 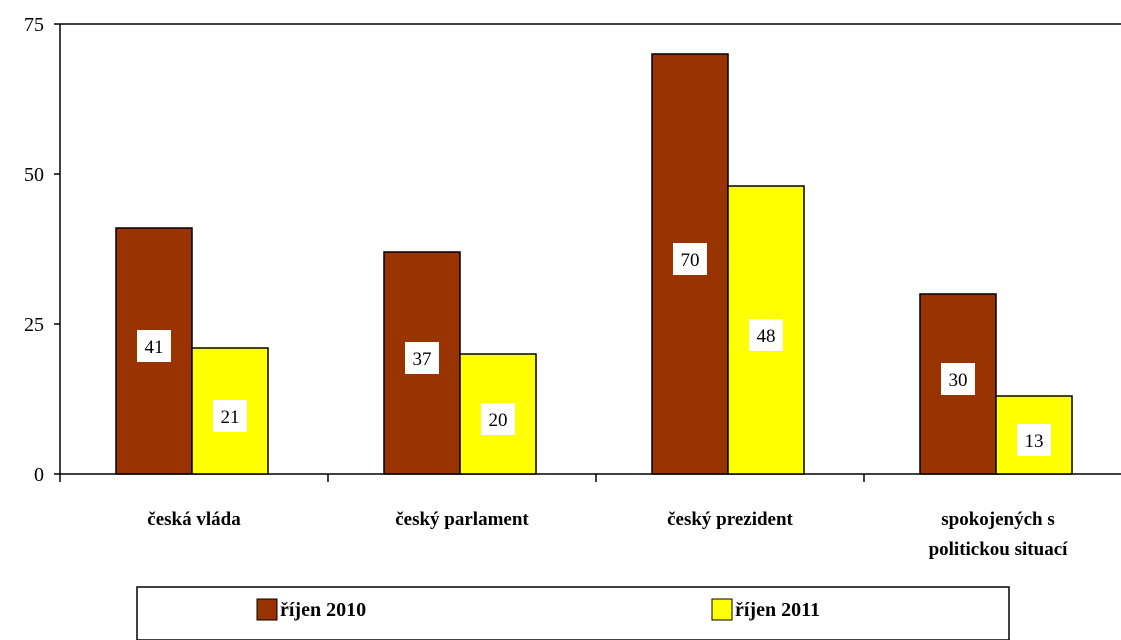 I want to click on legend-label-2010: říjen 2010, so click(x=323, y=610).